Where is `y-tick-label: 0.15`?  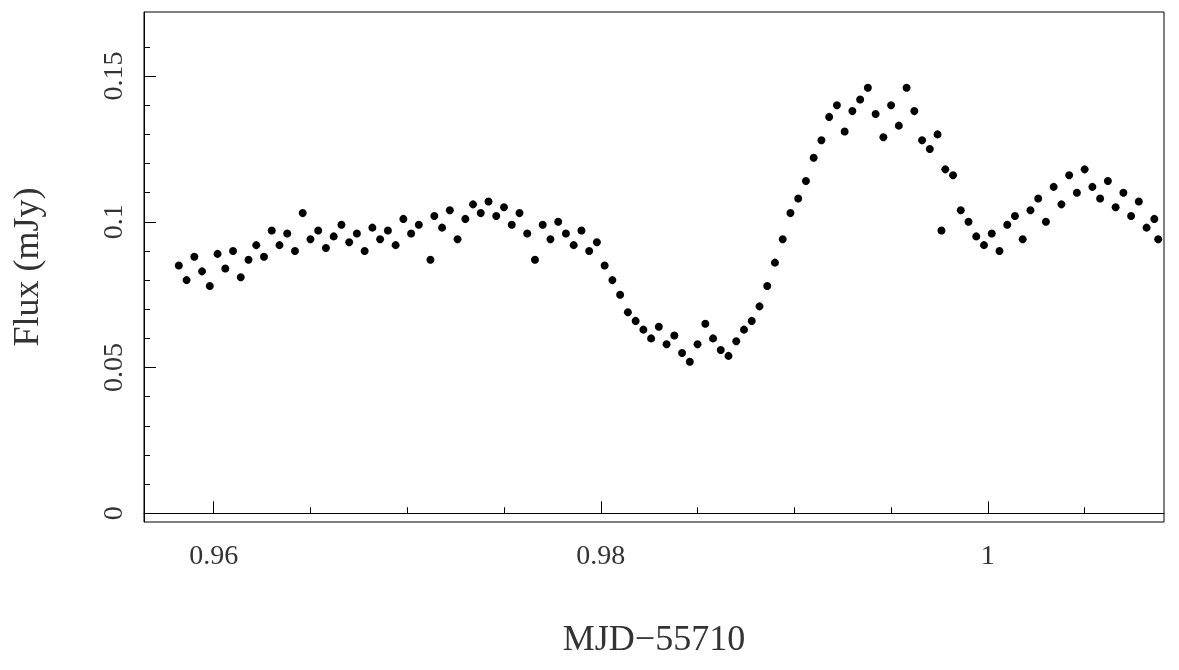 y-tick-label: 0.15 is located at coordinates (112, 76).